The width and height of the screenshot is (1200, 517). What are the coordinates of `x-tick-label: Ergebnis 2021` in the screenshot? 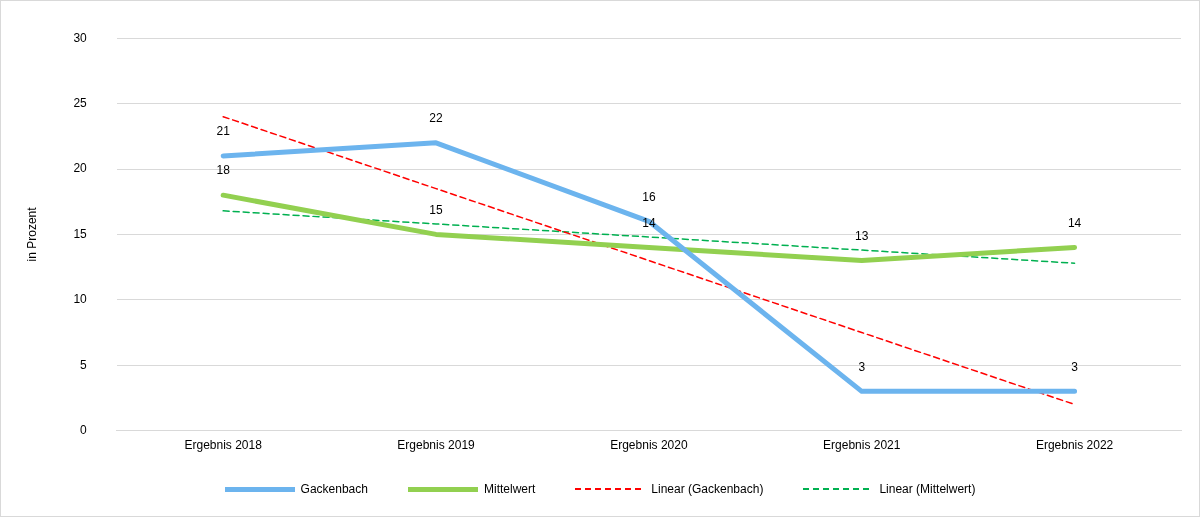 It's located at (862, 445).